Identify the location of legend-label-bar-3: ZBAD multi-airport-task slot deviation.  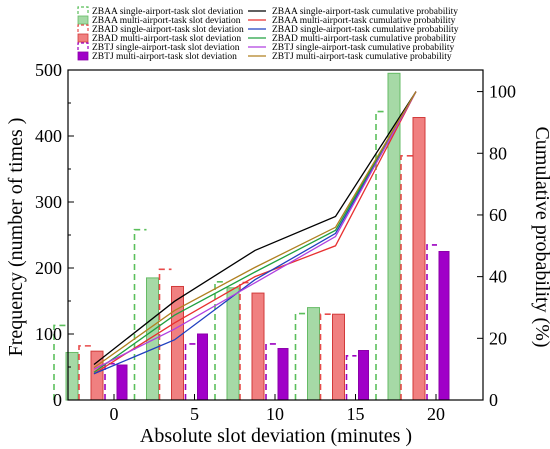
(166, 39).